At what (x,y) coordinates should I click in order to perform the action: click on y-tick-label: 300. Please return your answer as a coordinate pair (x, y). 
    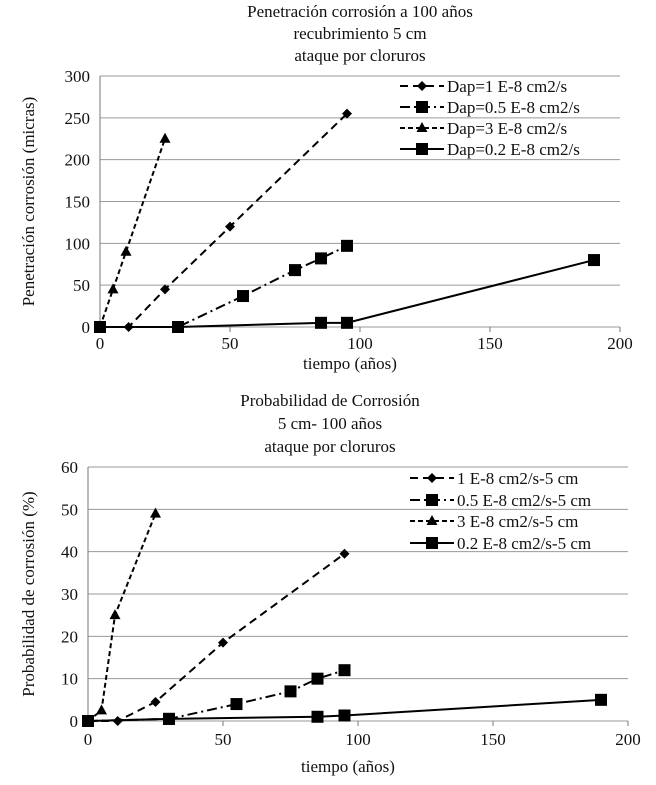
    Looking at the image, I should click on (78, 76).